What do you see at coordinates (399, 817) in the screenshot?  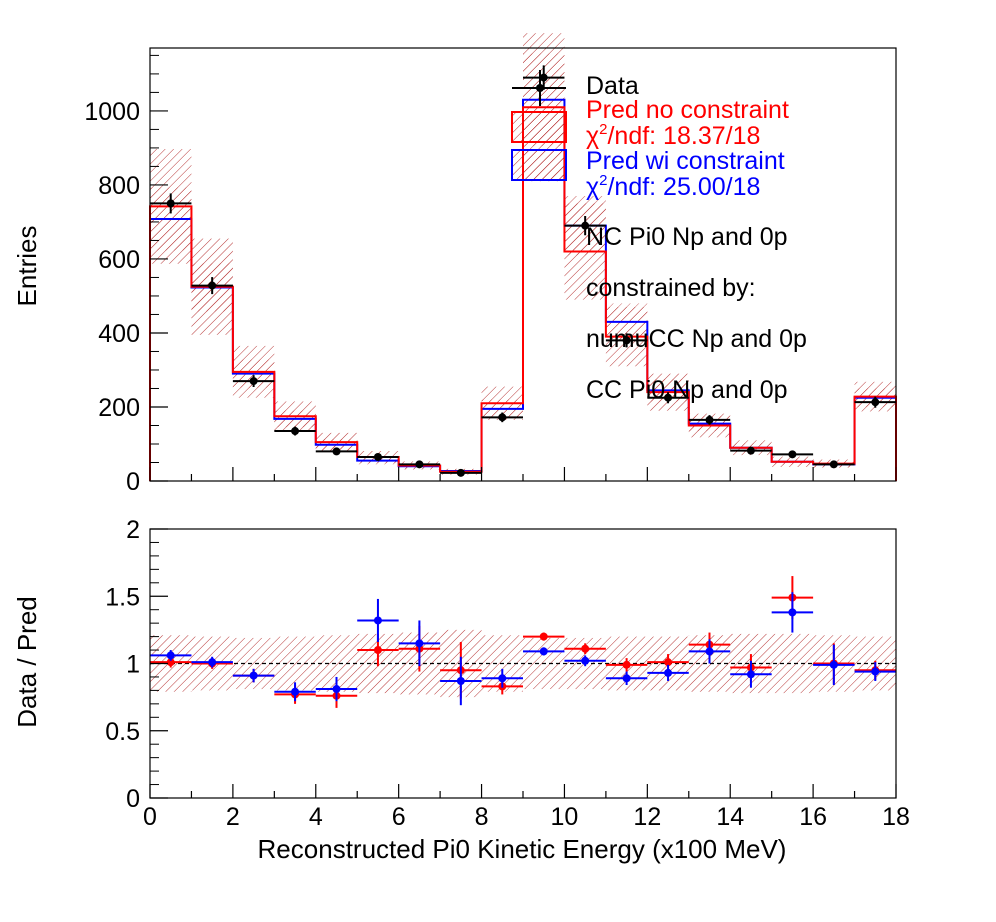 I see `x-tick-label: 6` at bounding box center [399, 817].